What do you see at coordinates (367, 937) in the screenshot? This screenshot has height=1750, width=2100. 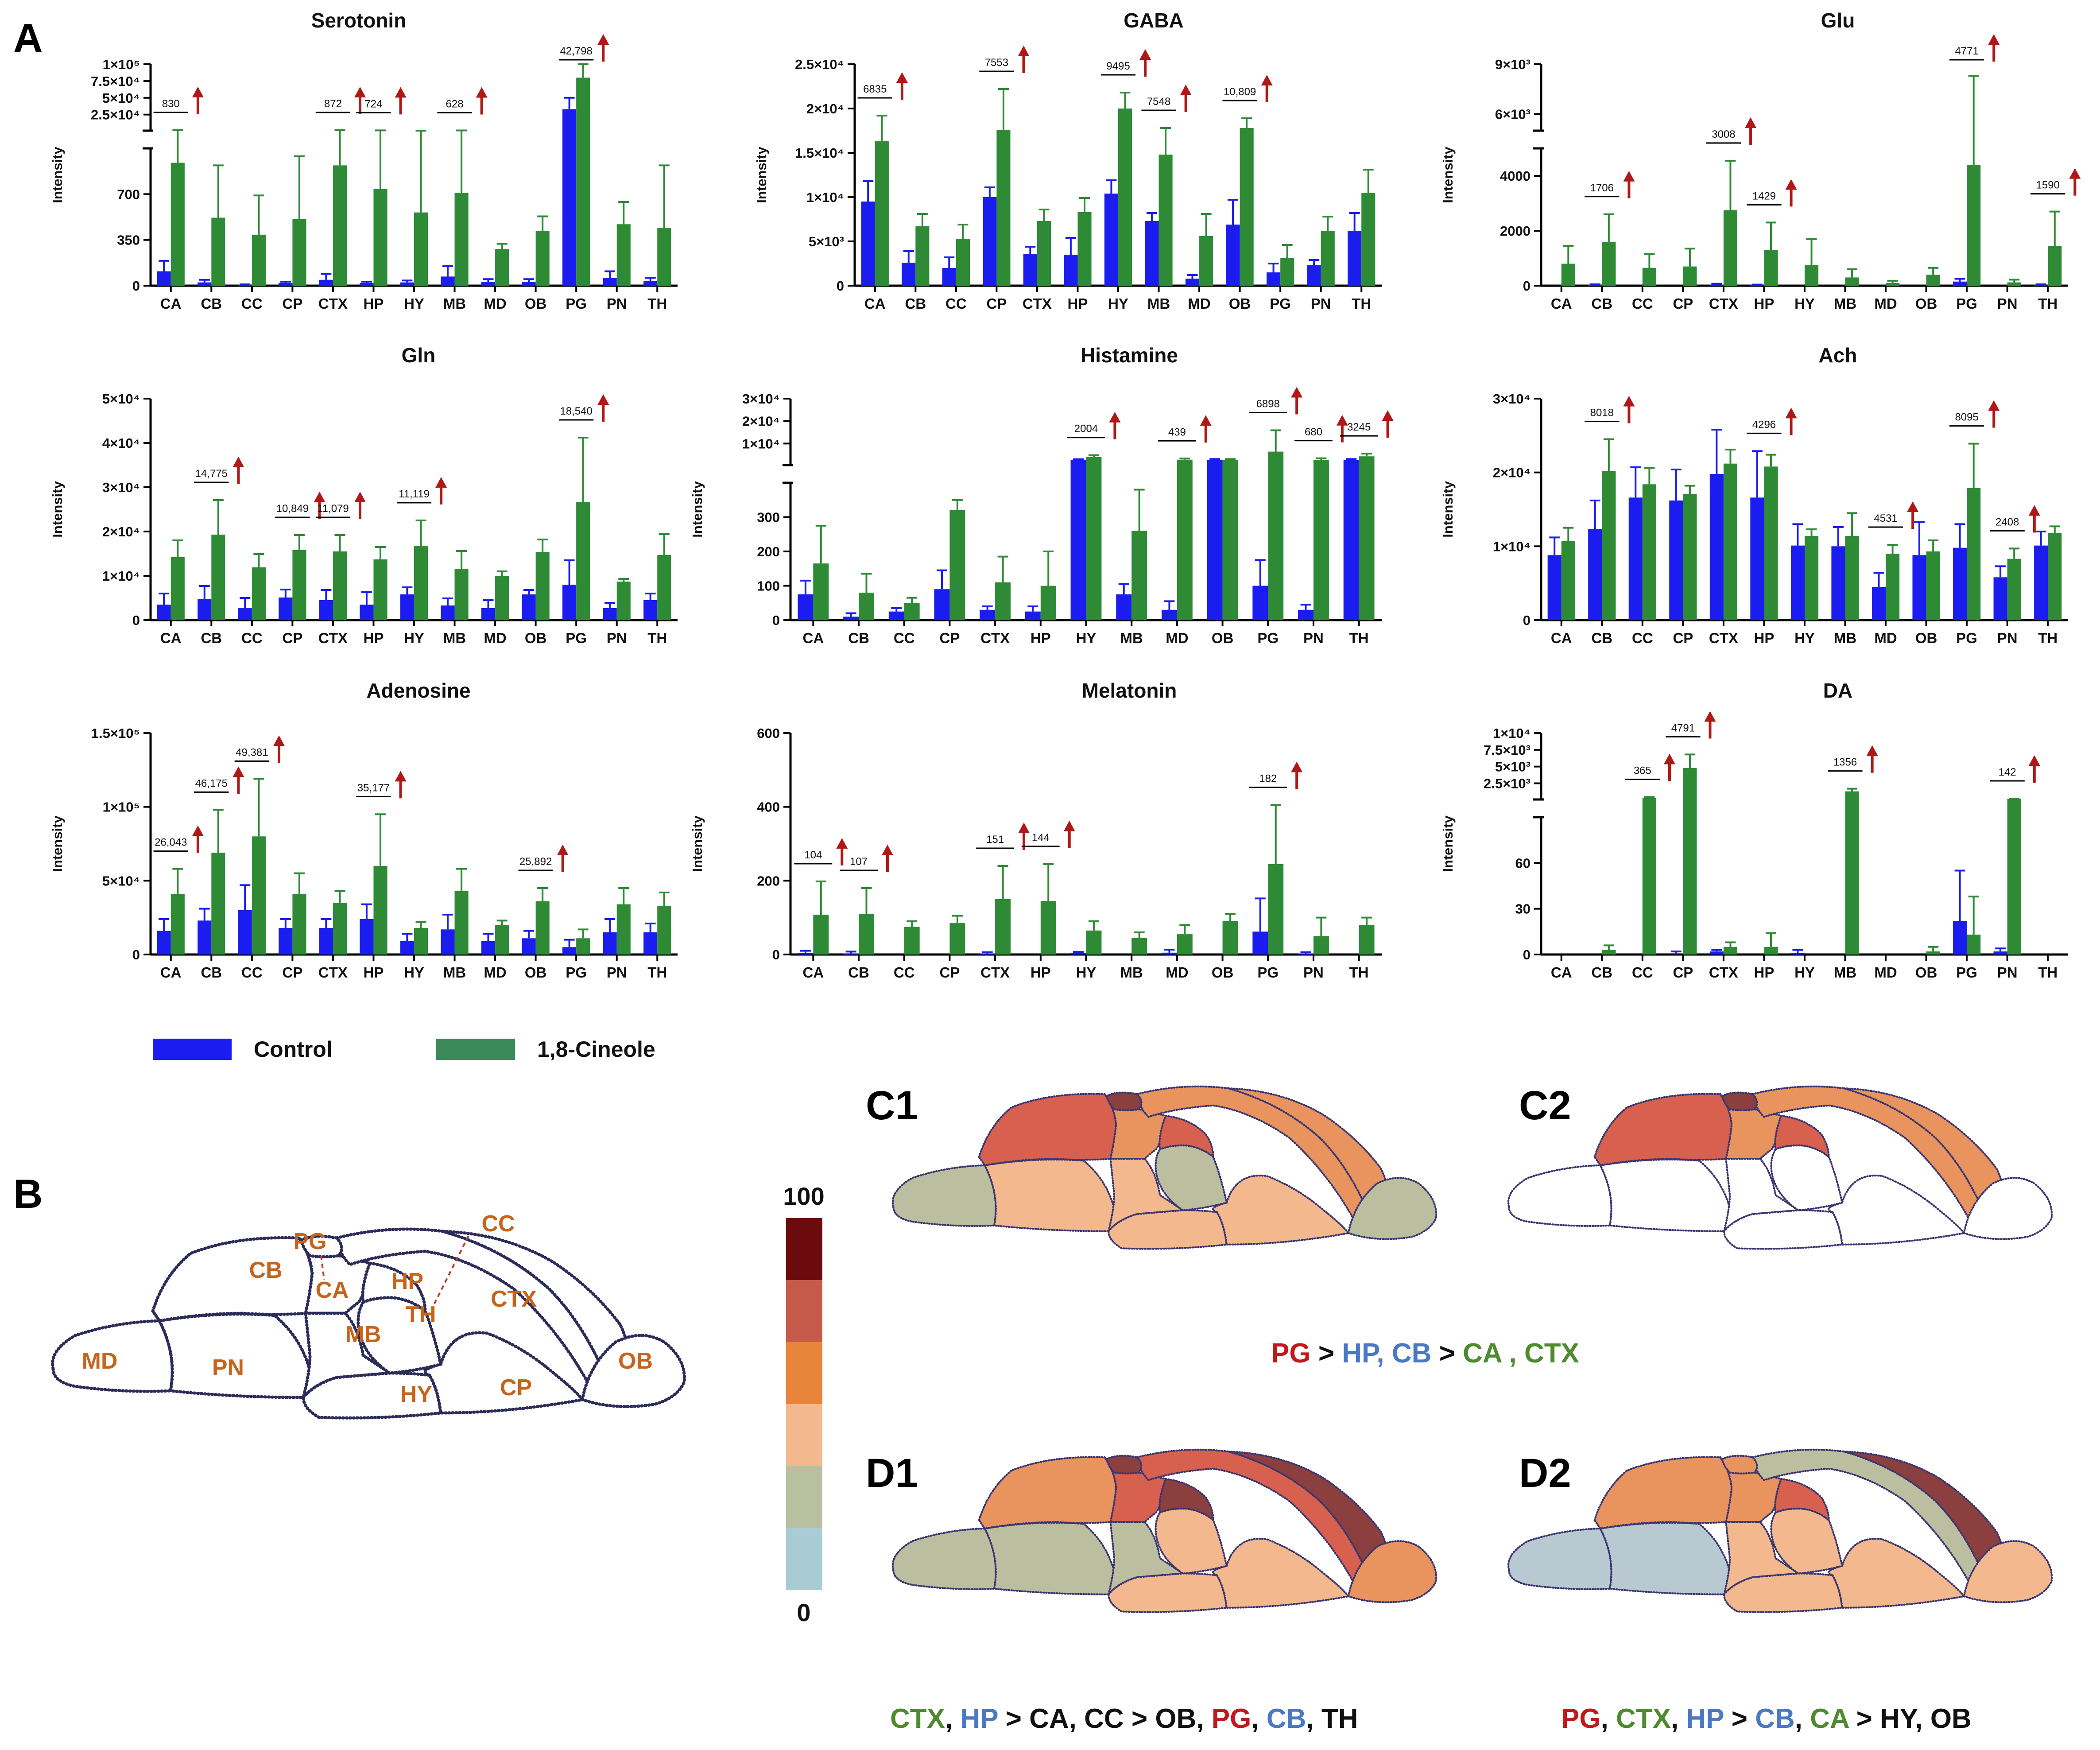 I see `control-bar-hp` at bounding box center [367, 937].